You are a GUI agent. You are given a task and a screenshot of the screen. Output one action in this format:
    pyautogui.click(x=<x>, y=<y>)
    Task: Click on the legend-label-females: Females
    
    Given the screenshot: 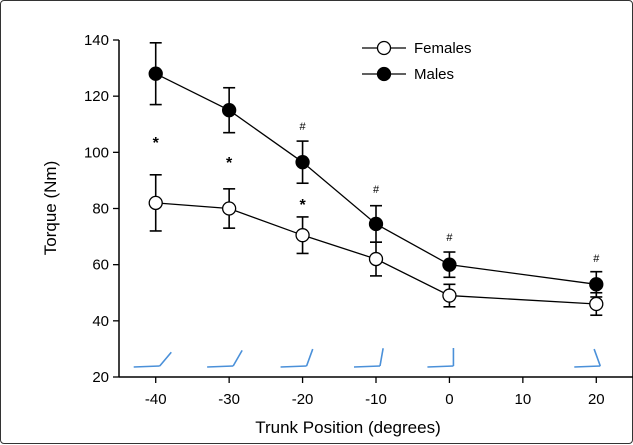 What is the action you would take?
    pyautogui.click(x=443, y=48)
    